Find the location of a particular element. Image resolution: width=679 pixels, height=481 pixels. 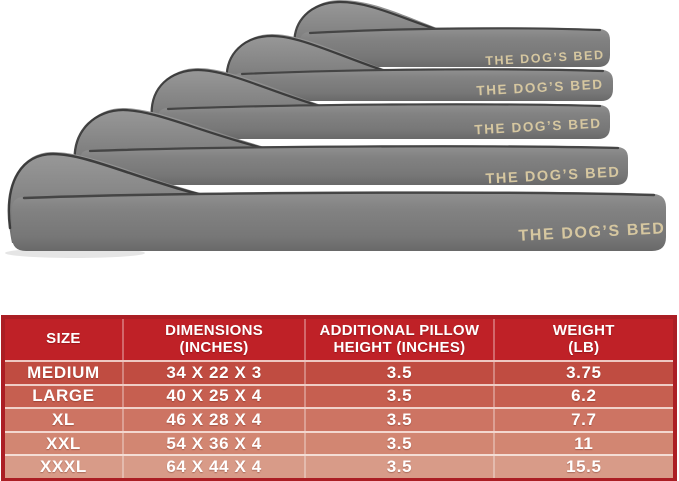

dog-bed-large: THE DOG’S BED is located at coordinates (419, 67).